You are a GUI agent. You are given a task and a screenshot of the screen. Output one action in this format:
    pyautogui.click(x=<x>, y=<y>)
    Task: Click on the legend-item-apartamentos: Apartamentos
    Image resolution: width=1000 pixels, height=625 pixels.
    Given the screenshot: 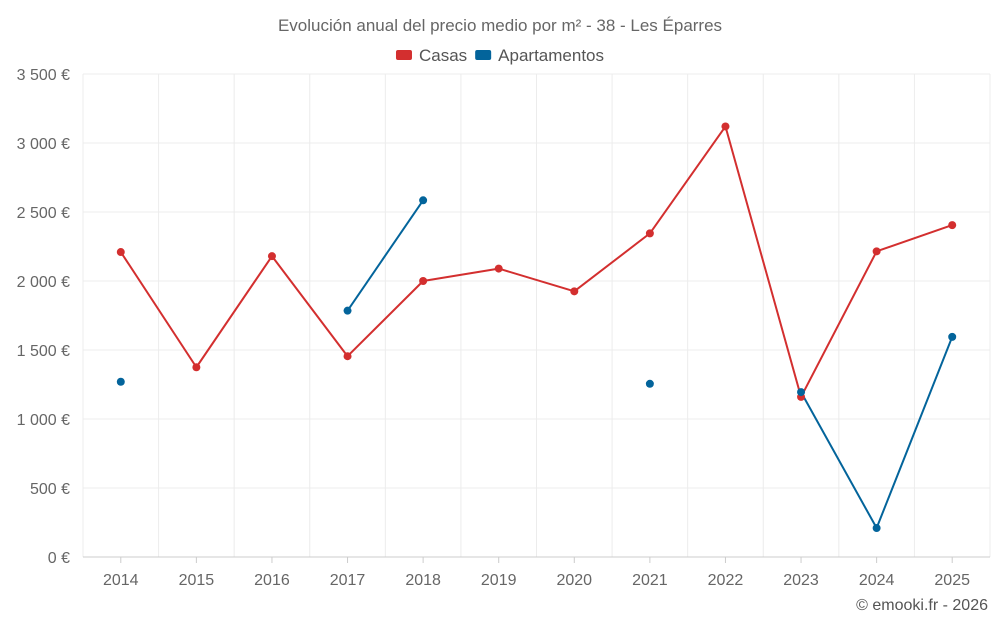 What is the action you would take?
    pyautogui.click(x=539, y=55)
    